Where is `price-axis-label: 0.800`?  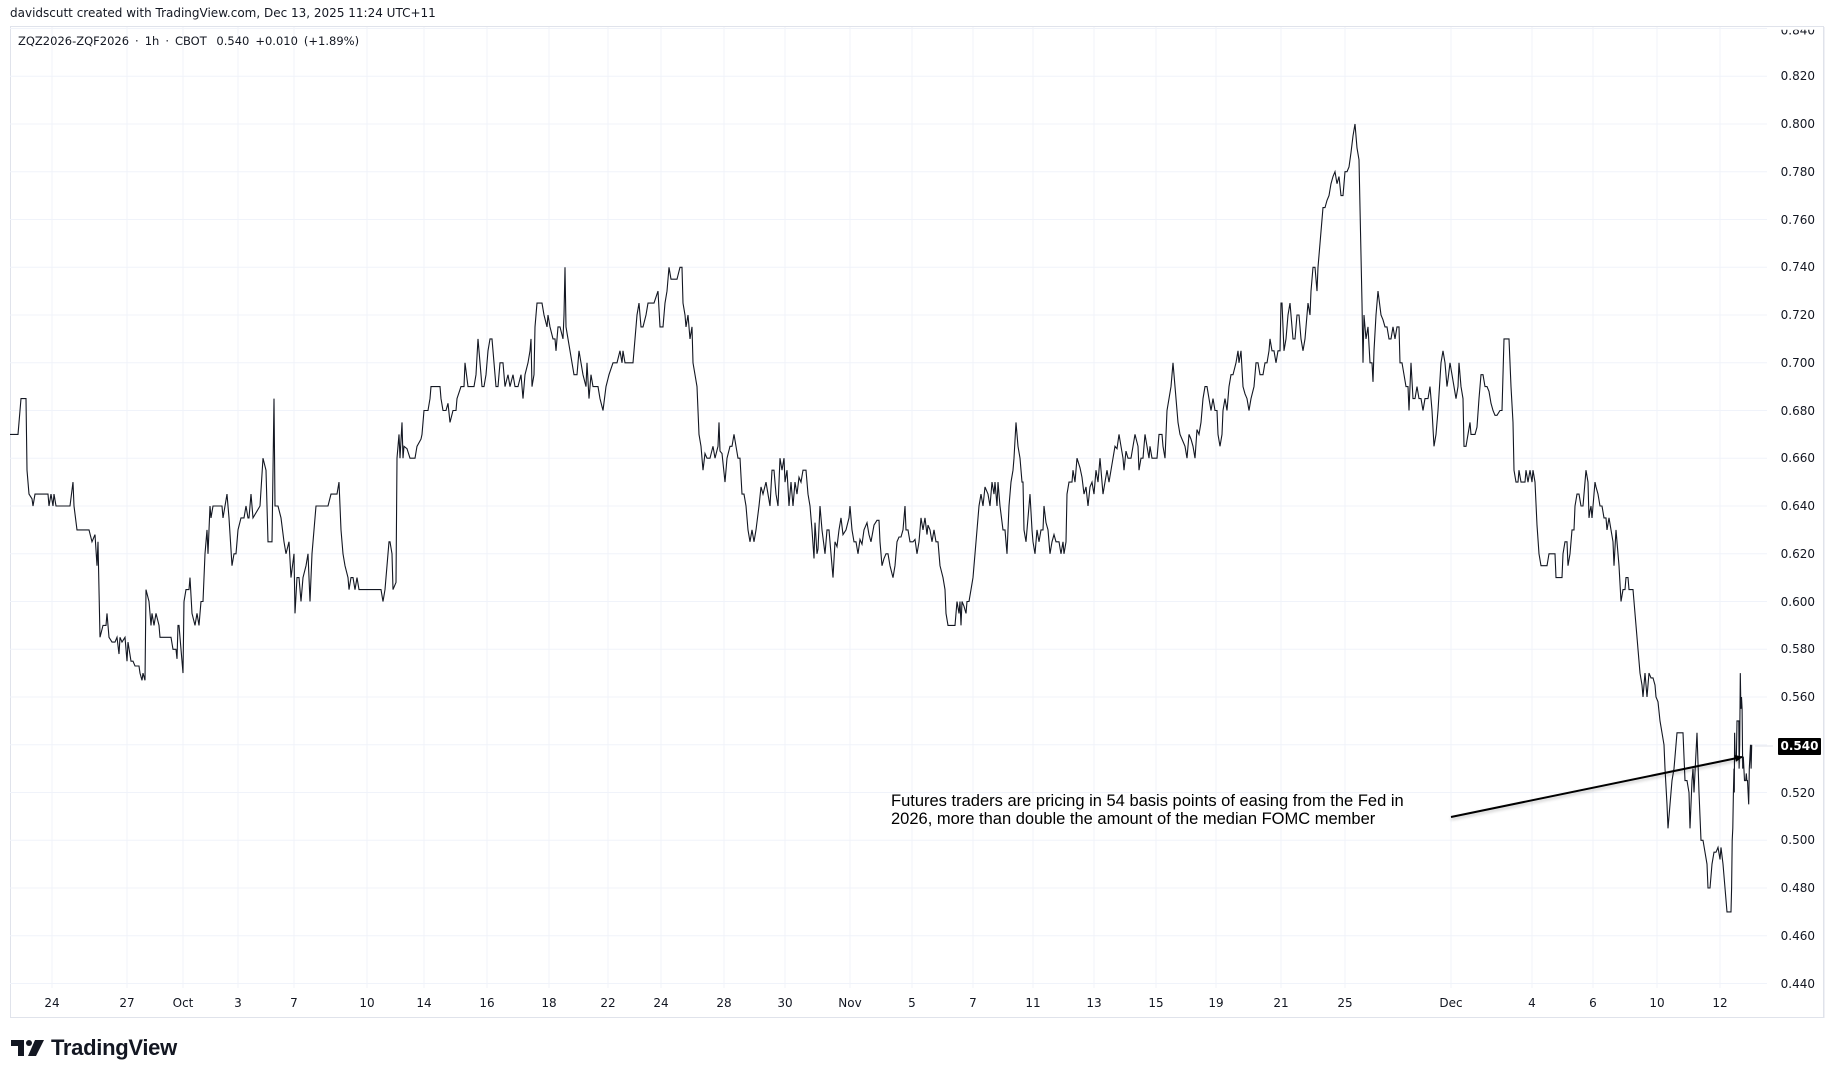 price-axis-label: 0.800 is located at coordinates (1797, 124).